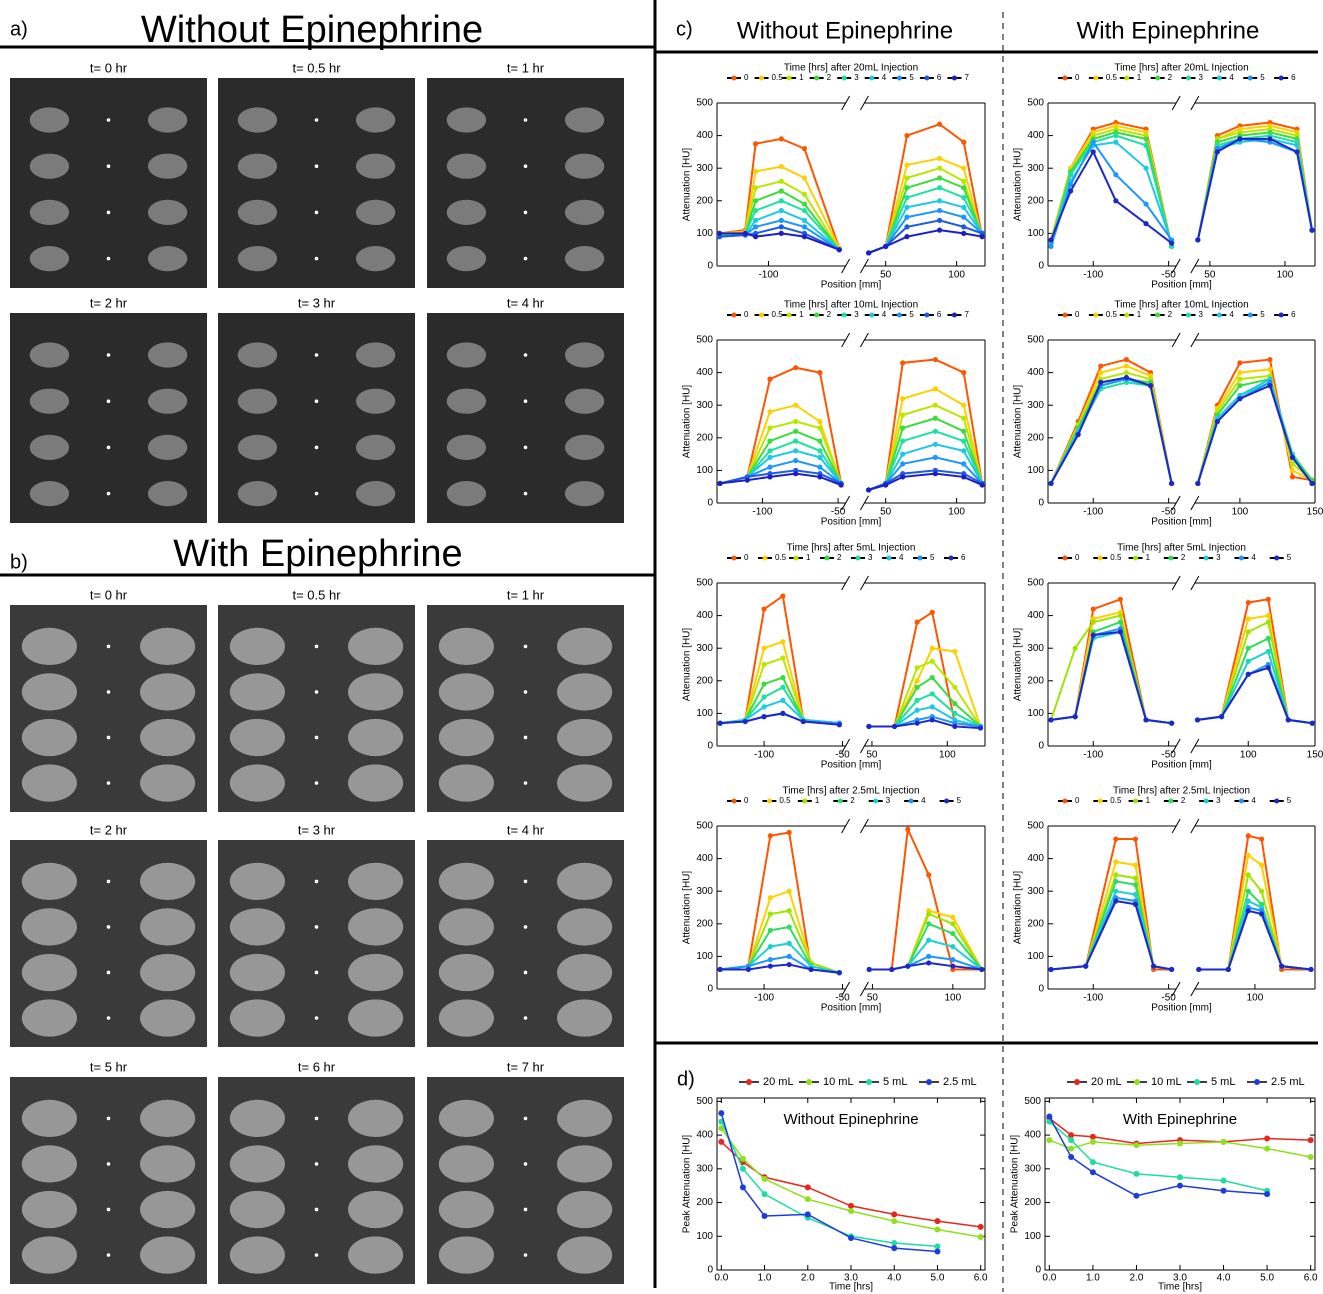 This screenshot has width=1323, height=1294. Describe the element at coordinates (895, 1082) in the screenshot. I see `legend-label: 5 mL` at that location.